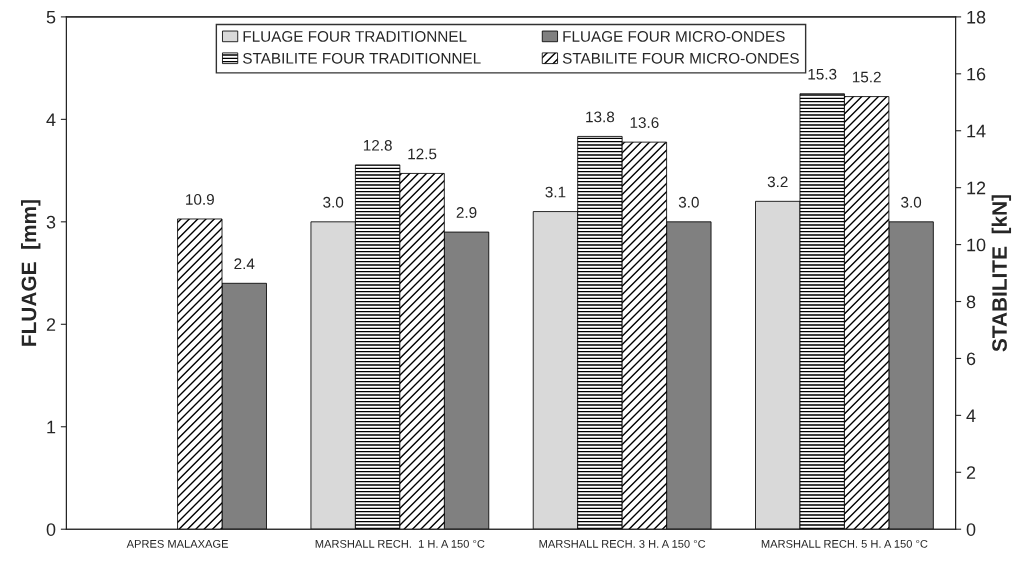 This screenshot has width=1022, height=563. I want to click on x-tick-label: APRES MALAXAGE, so click(177, 543).